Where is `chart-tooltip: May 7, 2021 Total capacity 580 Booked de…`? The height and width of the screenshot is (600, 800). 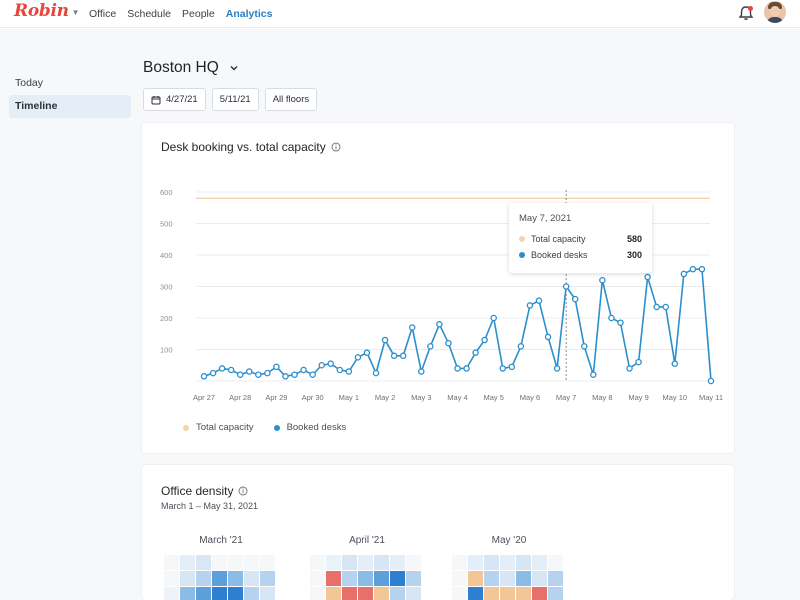 chart-tooltip: May 7, 2021 Total capacity 580 Booked de… is located at coordinates (580, 238).